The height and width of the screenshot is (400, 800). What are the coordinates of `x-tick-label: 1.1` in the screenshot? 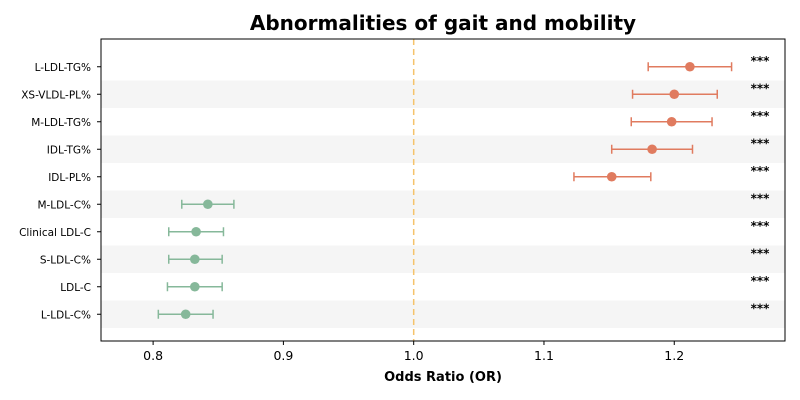 It's located at (544, 355).